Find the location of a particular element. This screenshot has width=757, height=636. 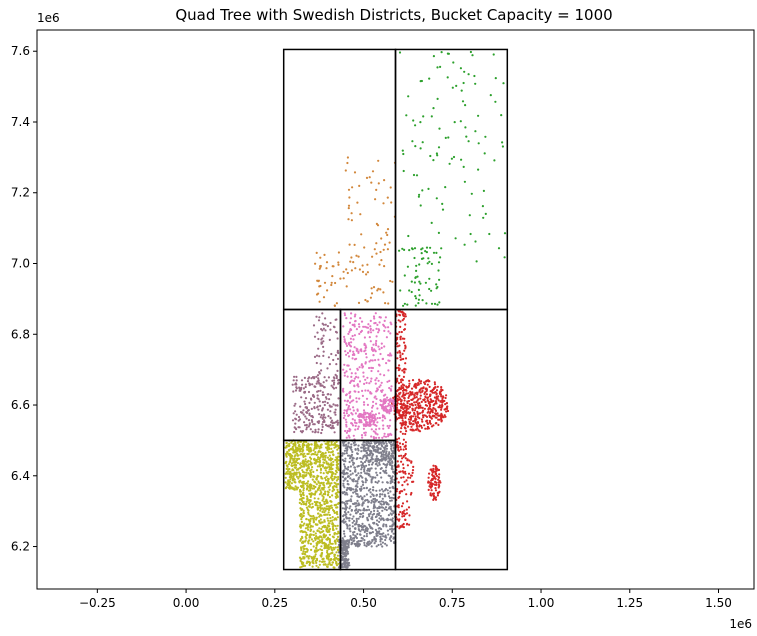

y-tick-label: 7.2 is located at coordinates (20, 193).